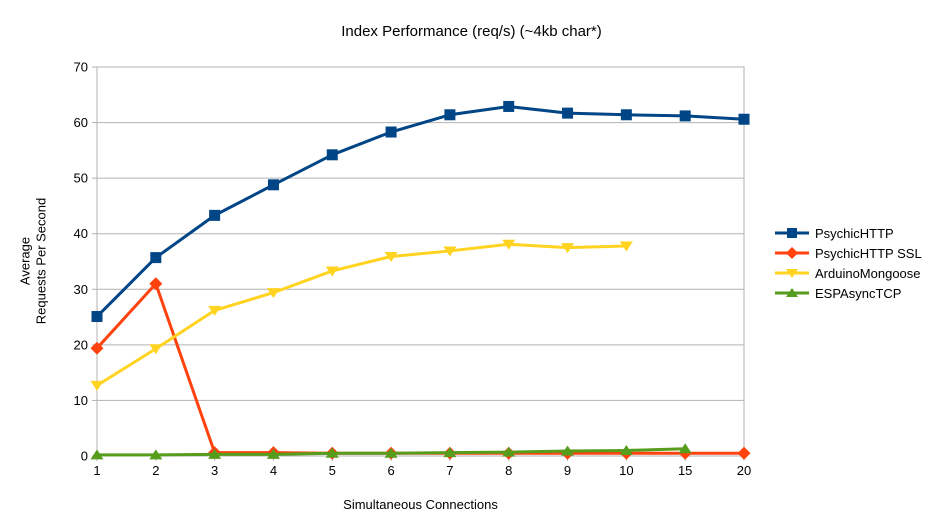 This screenshot has width=943, height=530. I want to click on y-tick-labels: 0 10 20 30 40 50 60 70, so click(81, 262).